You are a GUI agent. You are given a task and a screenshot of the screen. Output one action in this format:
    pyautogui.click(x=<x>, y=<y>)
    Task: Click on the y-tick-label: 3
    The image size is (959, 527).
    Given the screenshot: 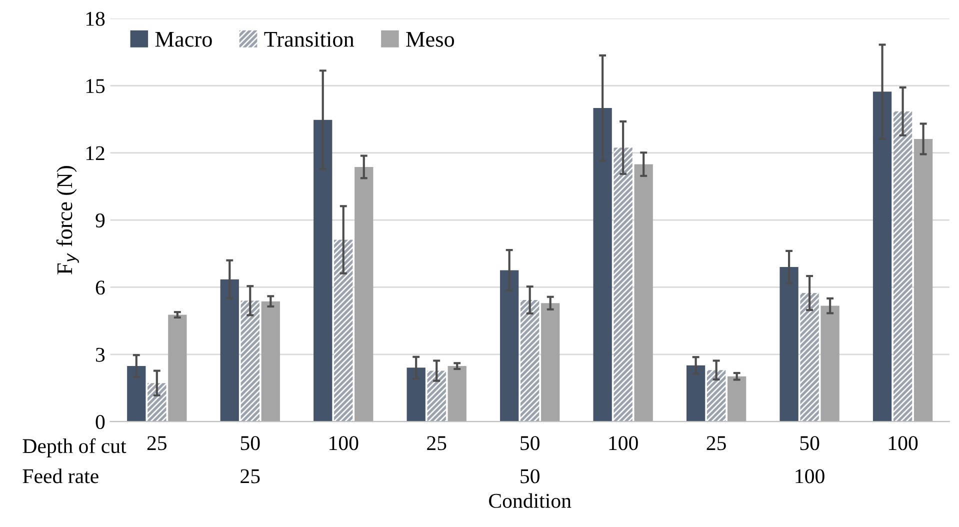 What is the action you would take?
    pyautogui.click(x=100, y=355)
    